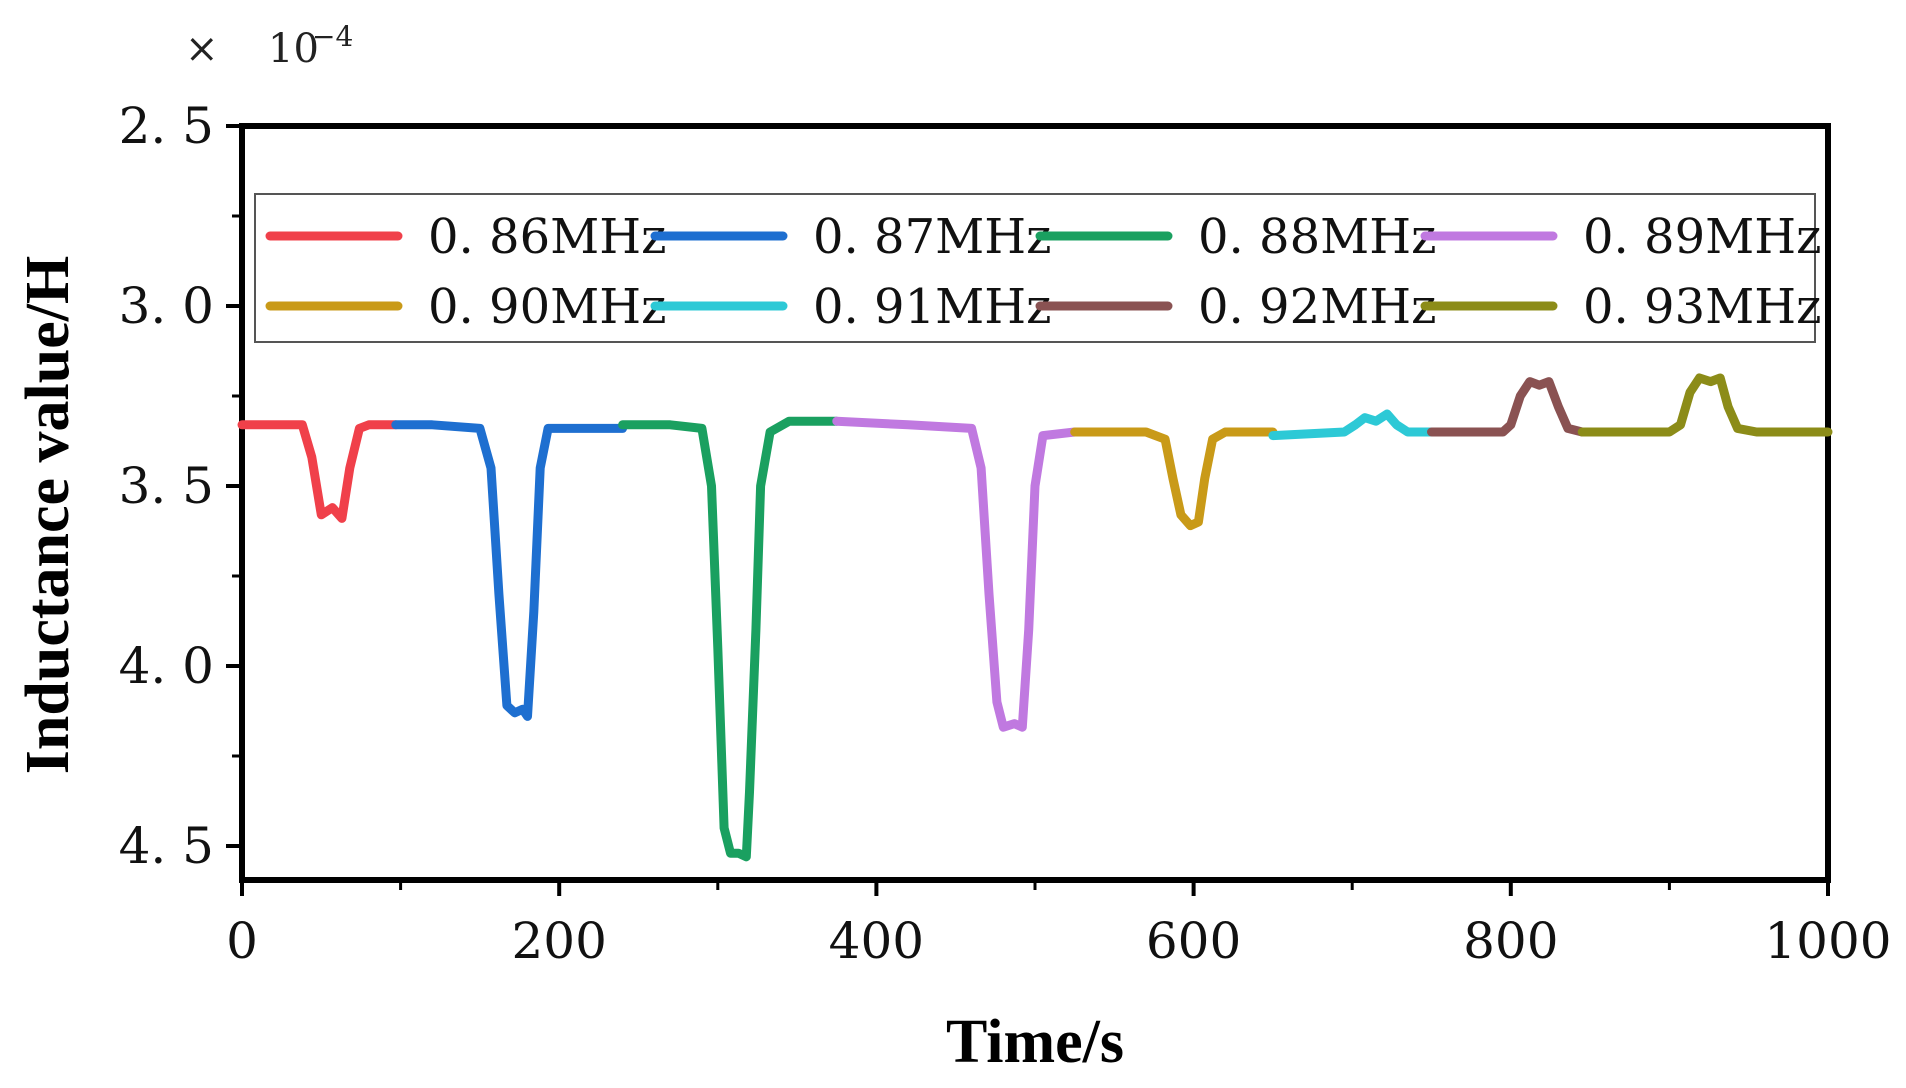  Describe the element at coordinates (166, 126) in the screenshot. I see `y-tick-label: 2. 5` at that location.